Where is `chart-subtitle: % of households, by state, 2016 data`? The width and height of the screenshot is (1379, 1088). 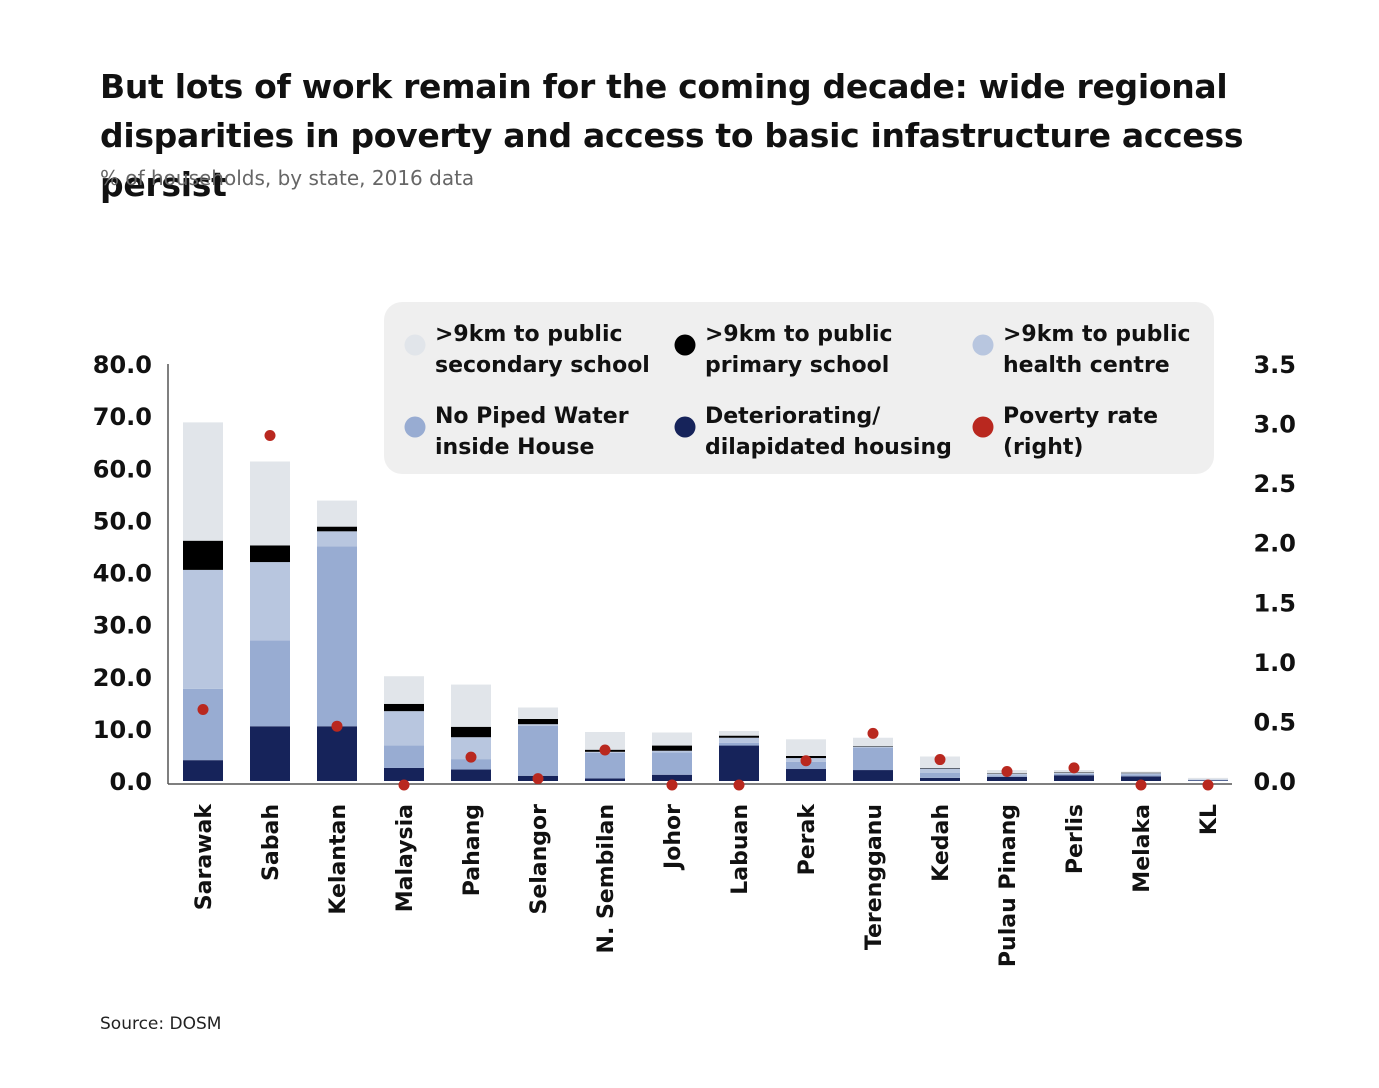
chart-subtitle: % of households, by state, 2016 data is located at coordinates (287, 178).